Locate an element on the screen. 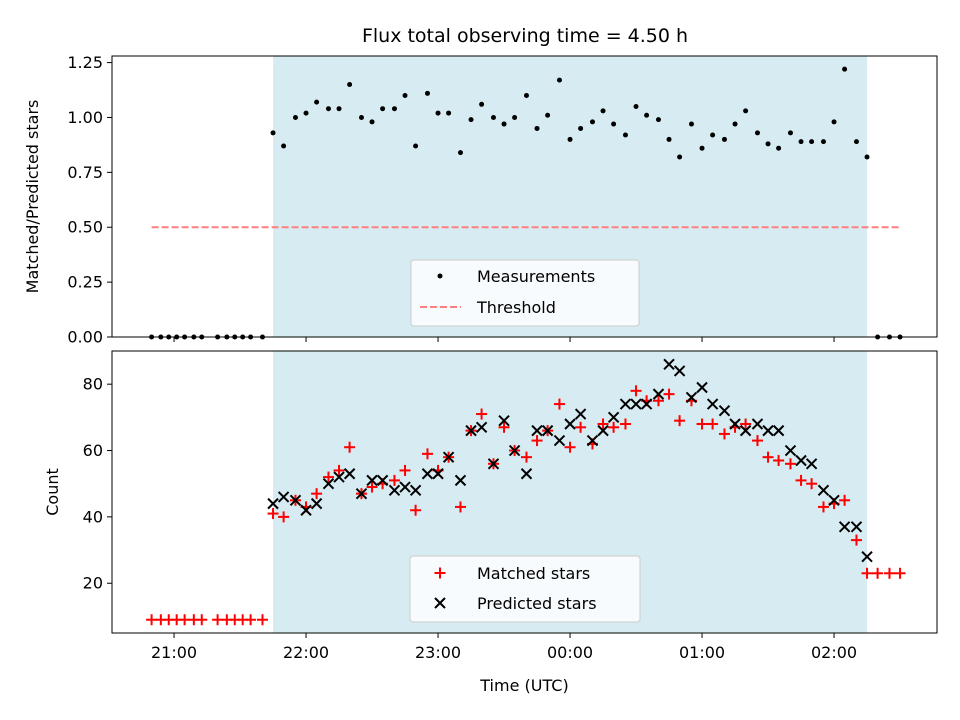  legend-measurements-label: Measurements is located at coordinates (536, 276).